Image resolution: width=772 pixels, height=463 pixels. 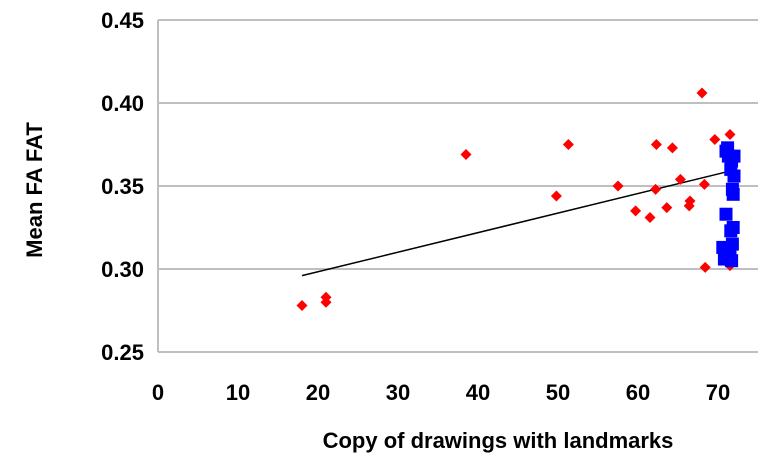 I want to click on x-tick-label: 10, so click(x=238, y=392).